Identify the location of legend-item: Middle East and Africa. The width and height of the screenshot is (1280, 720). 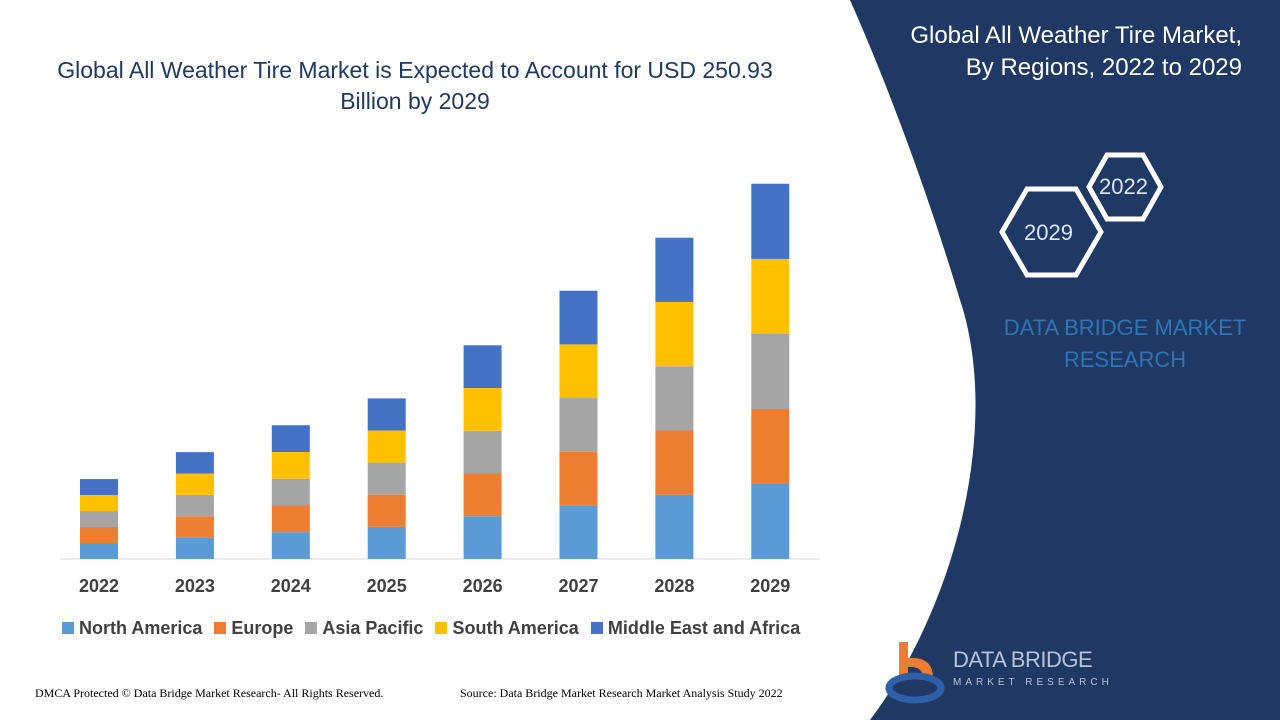
(695, 628).